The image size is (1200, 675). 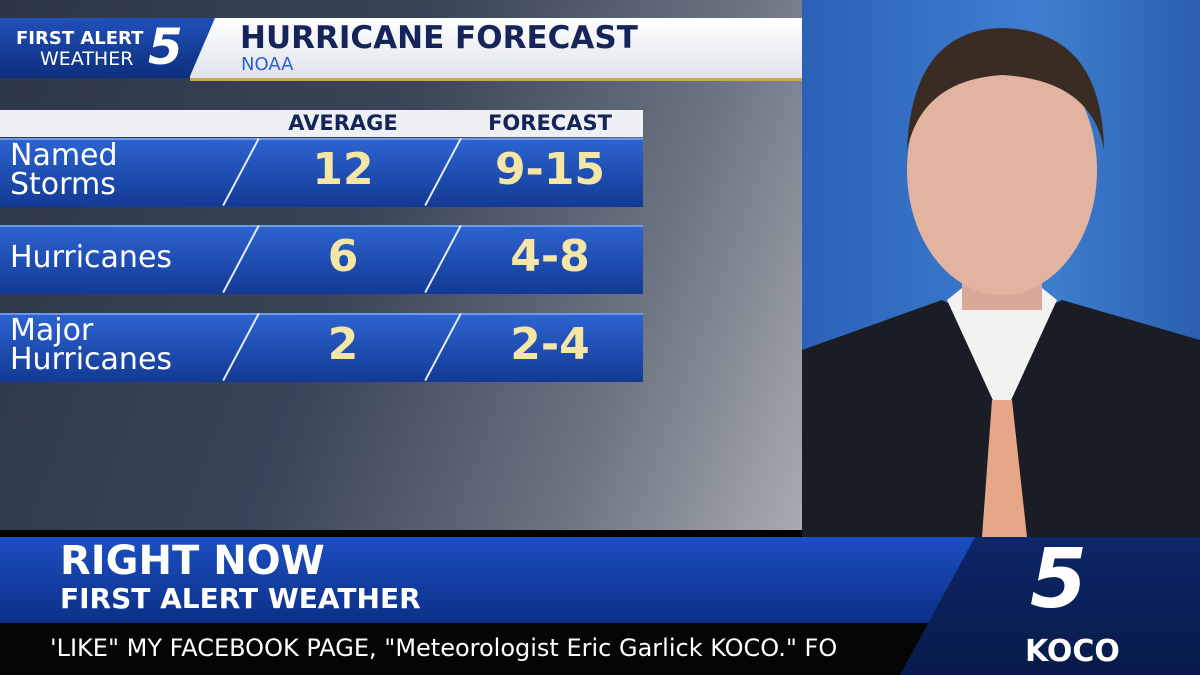 I want to click on ticker-bar, so click(x=487, y=649).